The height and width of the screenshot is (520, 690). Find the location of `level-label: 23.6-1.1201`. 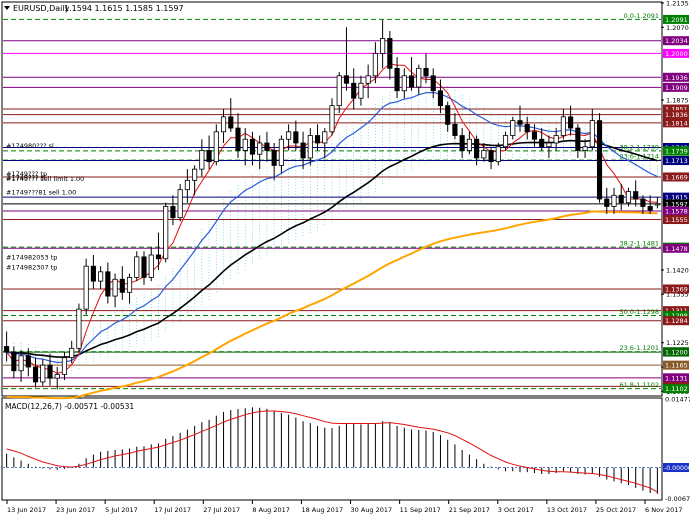

level-label: 23.6-1.1201 is located at coordinates (639, 348).